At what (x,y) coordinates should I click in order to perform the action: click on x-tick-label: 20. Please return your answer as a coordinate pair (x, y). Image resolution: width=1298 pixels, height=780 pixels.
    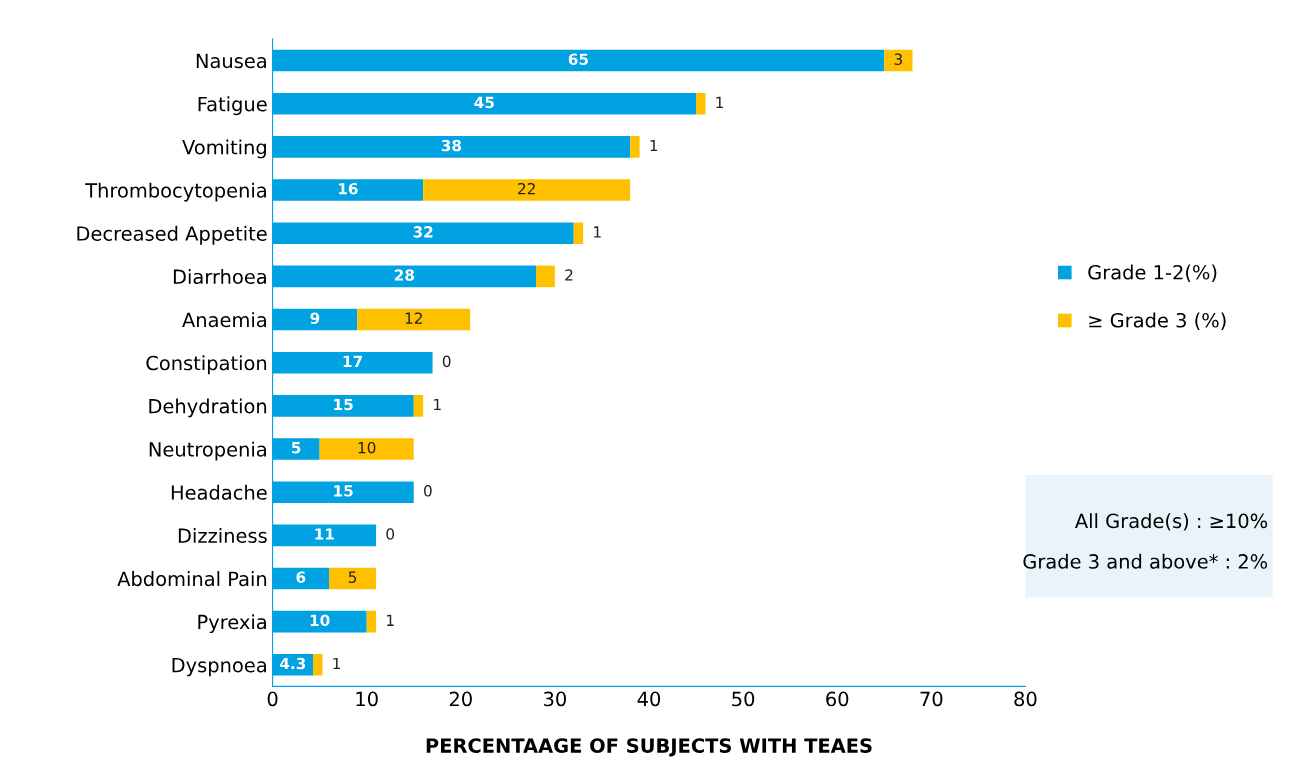
    Looking at the image, I should click on (460, 699).